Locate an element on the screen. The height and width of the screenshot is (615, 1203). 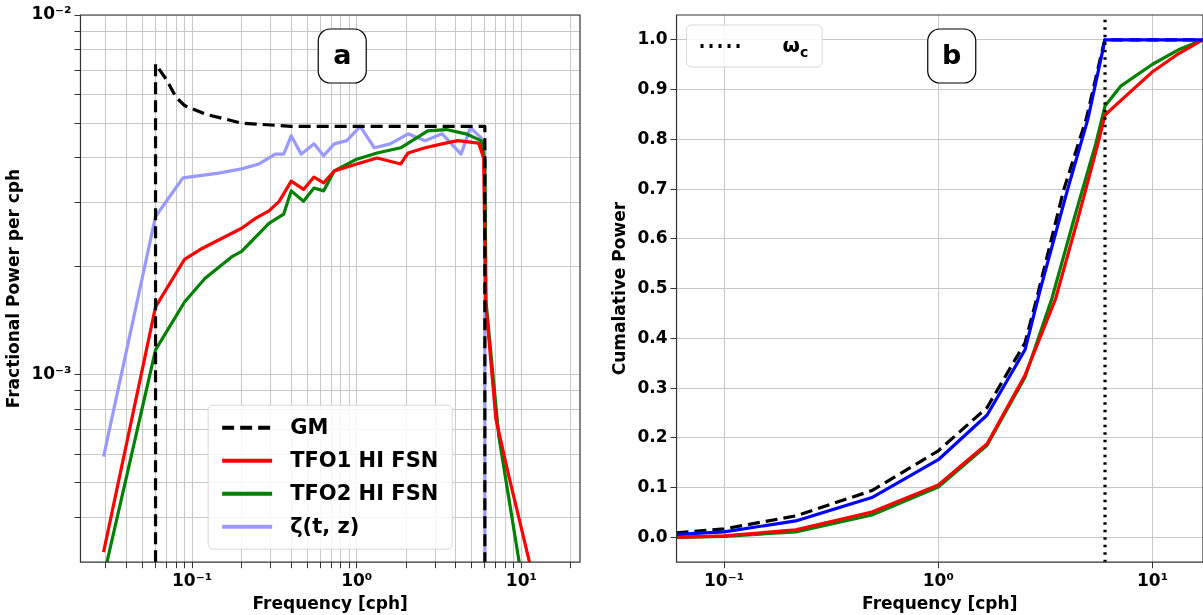
y-tick-label: 0.0 is located at coordinates (652, 535).